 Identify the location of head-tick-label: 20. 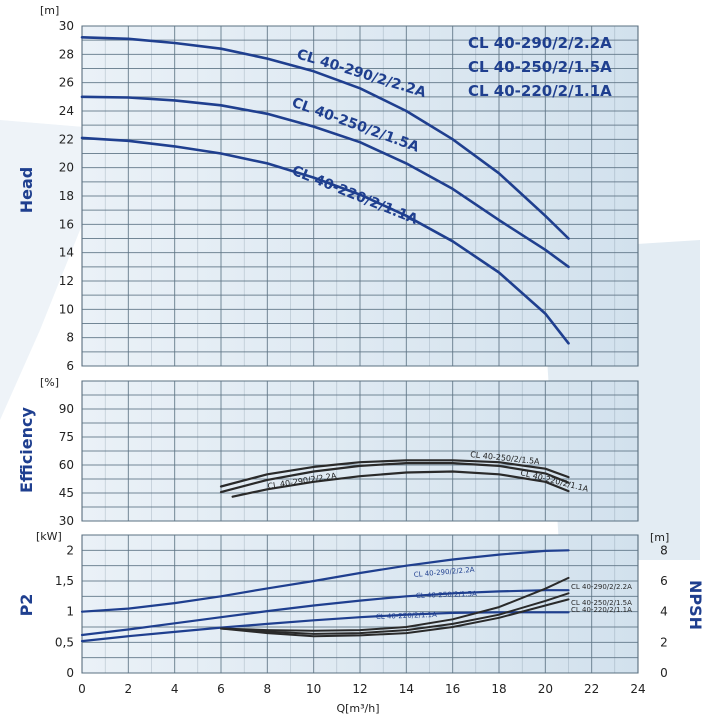
(66, 168).